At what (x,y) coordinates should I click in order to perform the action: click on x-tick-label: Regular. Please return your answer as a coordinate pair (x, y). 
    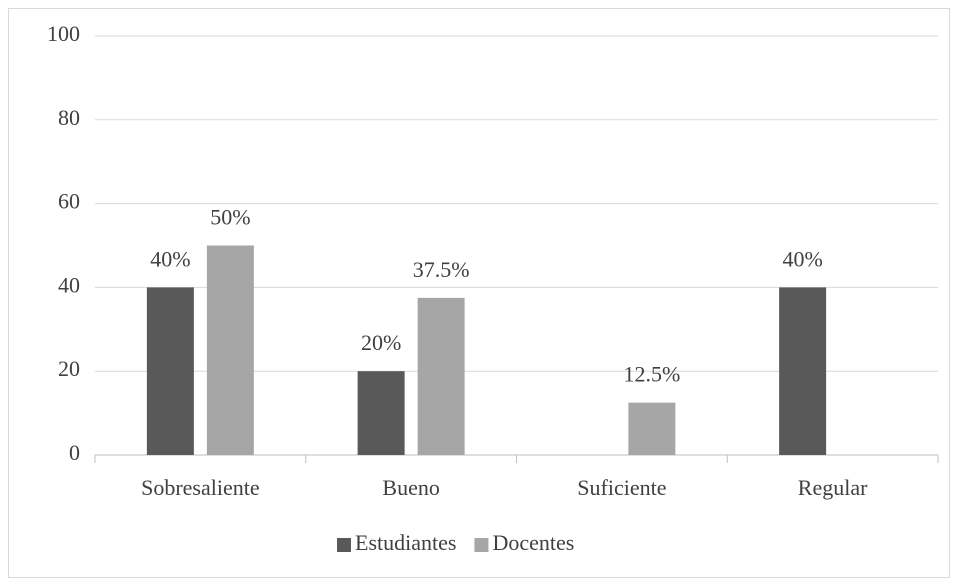
    Looking at the image, I should click on (833, 487).